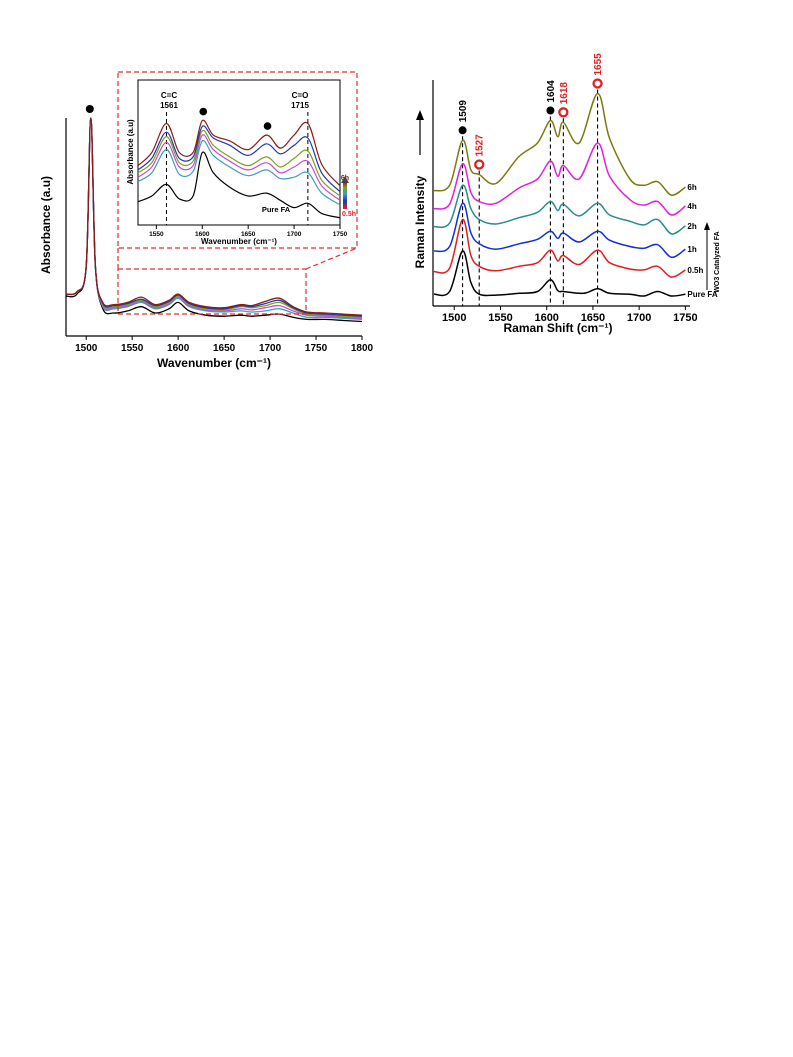 The width and height of the screenshot is (793, 1057). Describe the element at coordinates (691, 187) in the screenshot. I see `raman-series-label-5: 6h` at that location.